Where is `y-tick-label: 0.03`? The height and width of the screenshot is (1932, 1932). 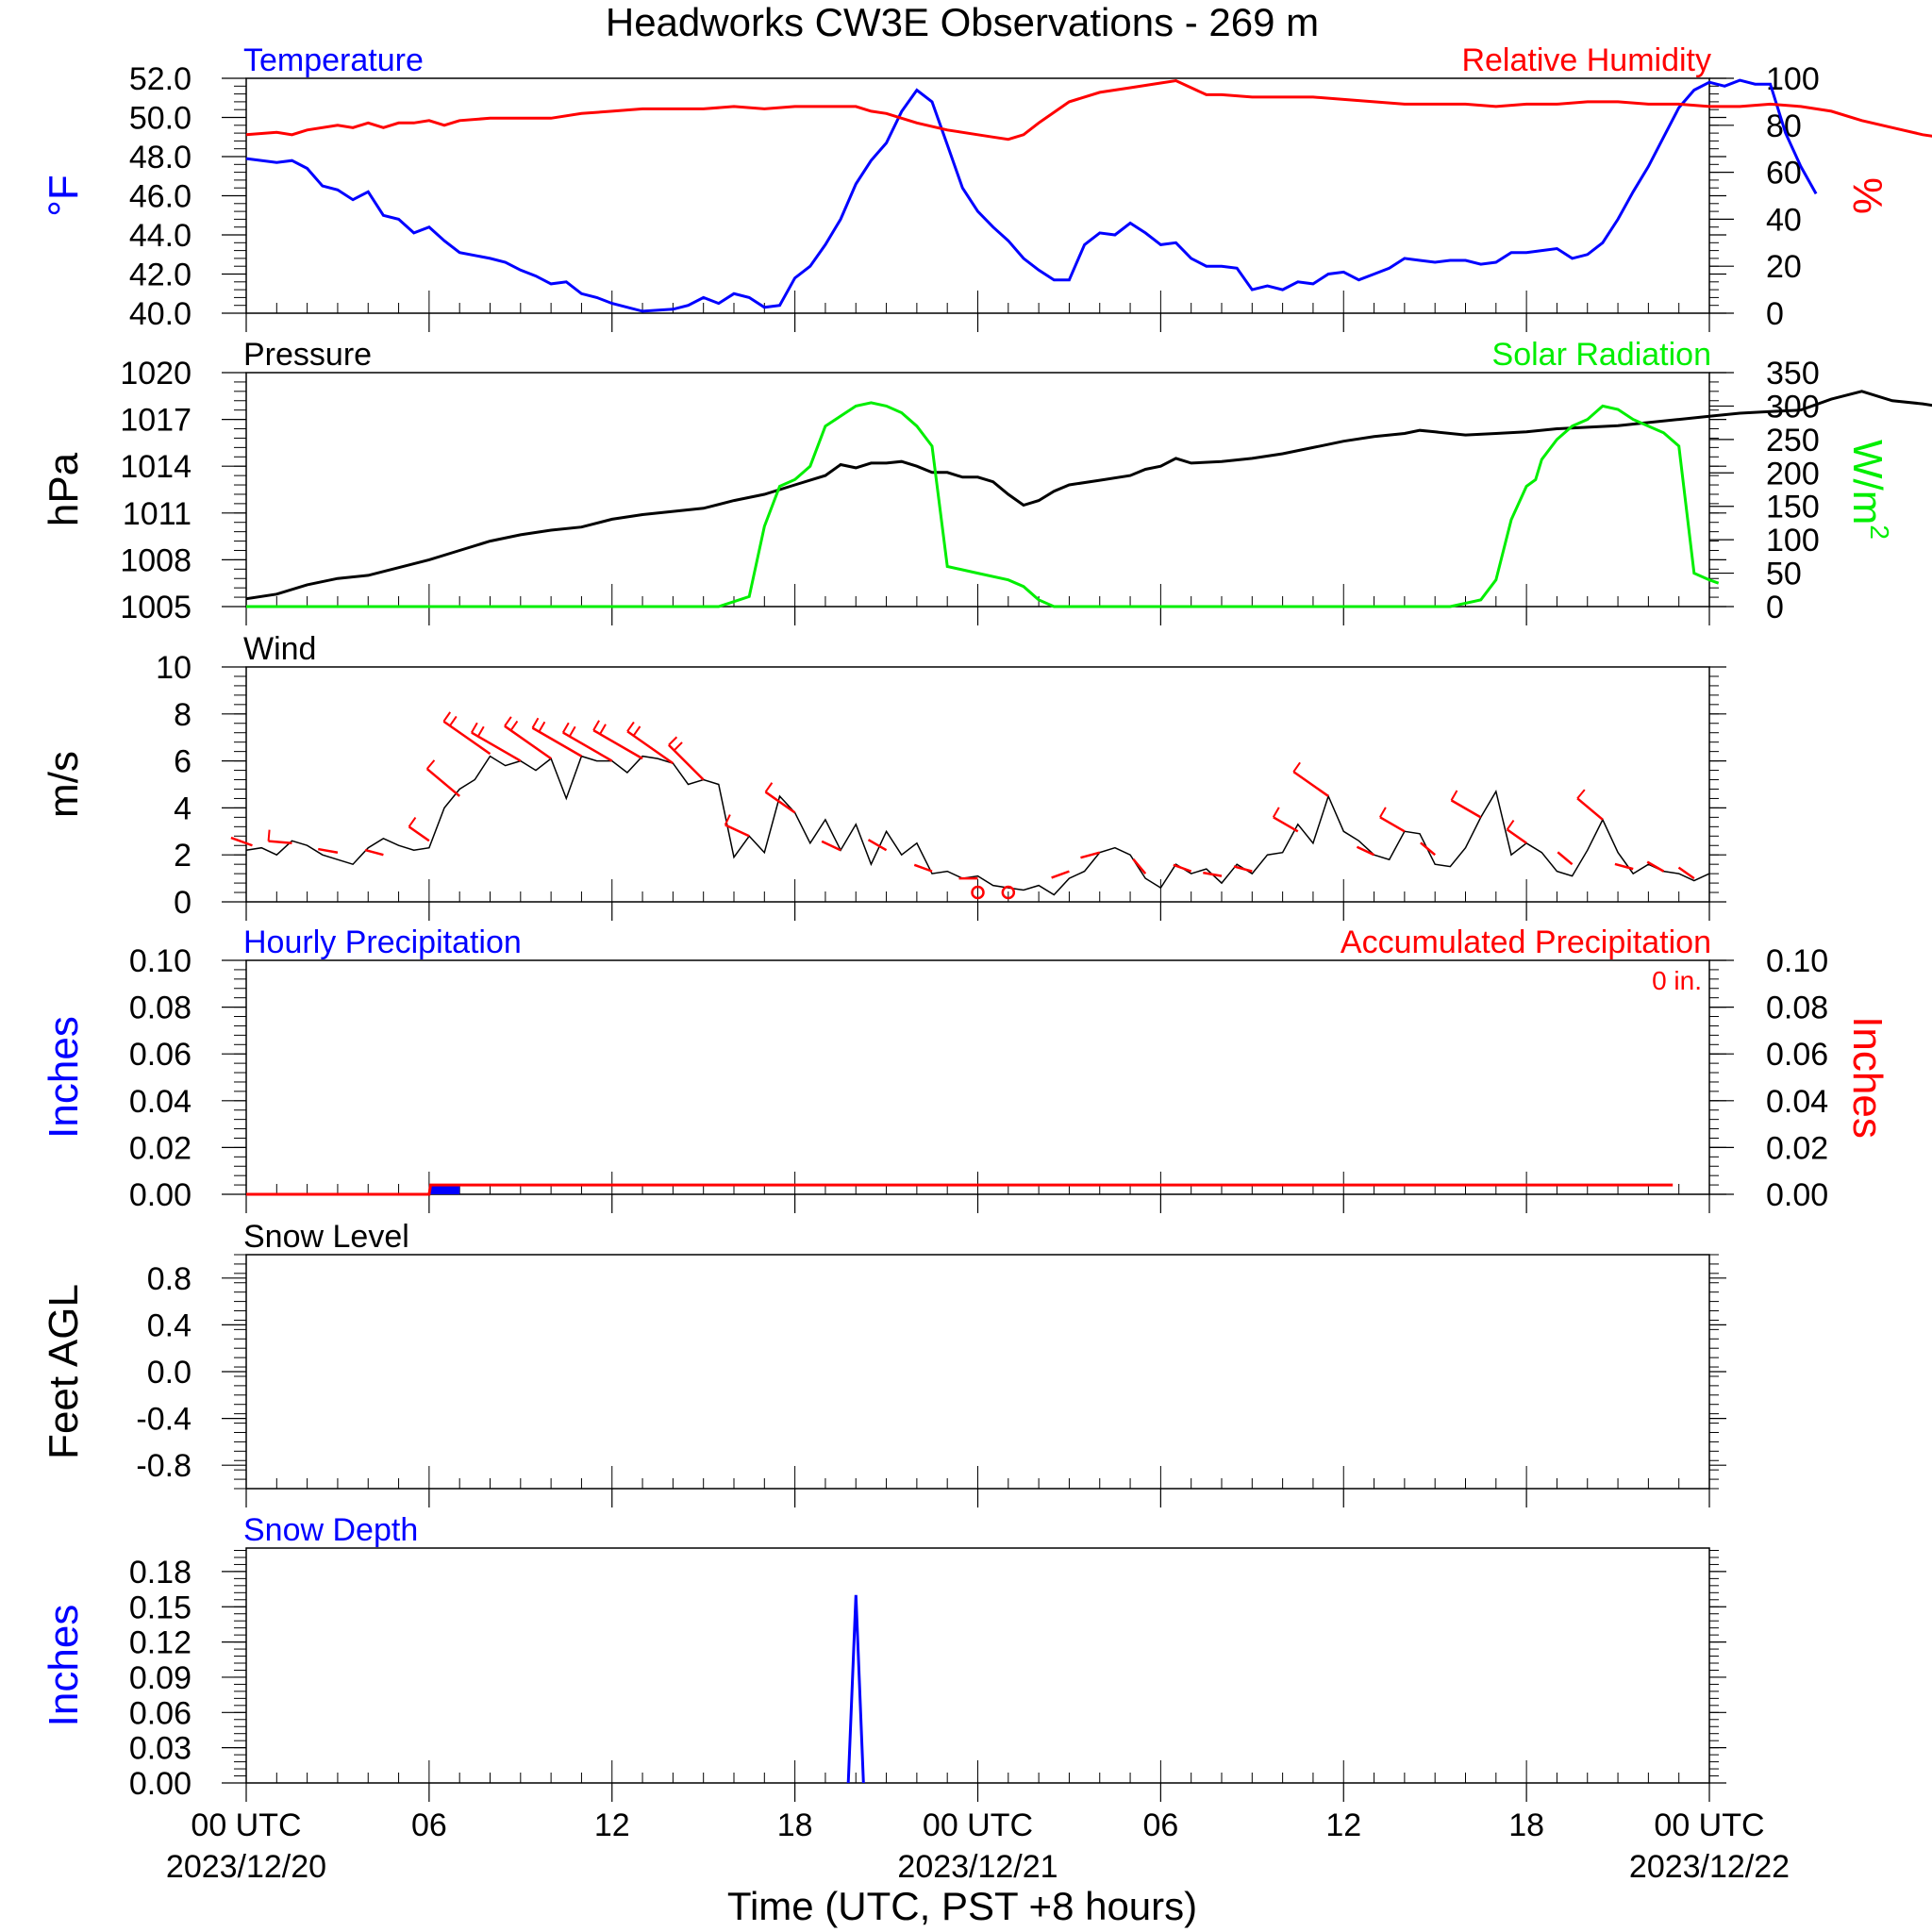 y-tick-label: 0.03 is located at coordinates (160, 1749).